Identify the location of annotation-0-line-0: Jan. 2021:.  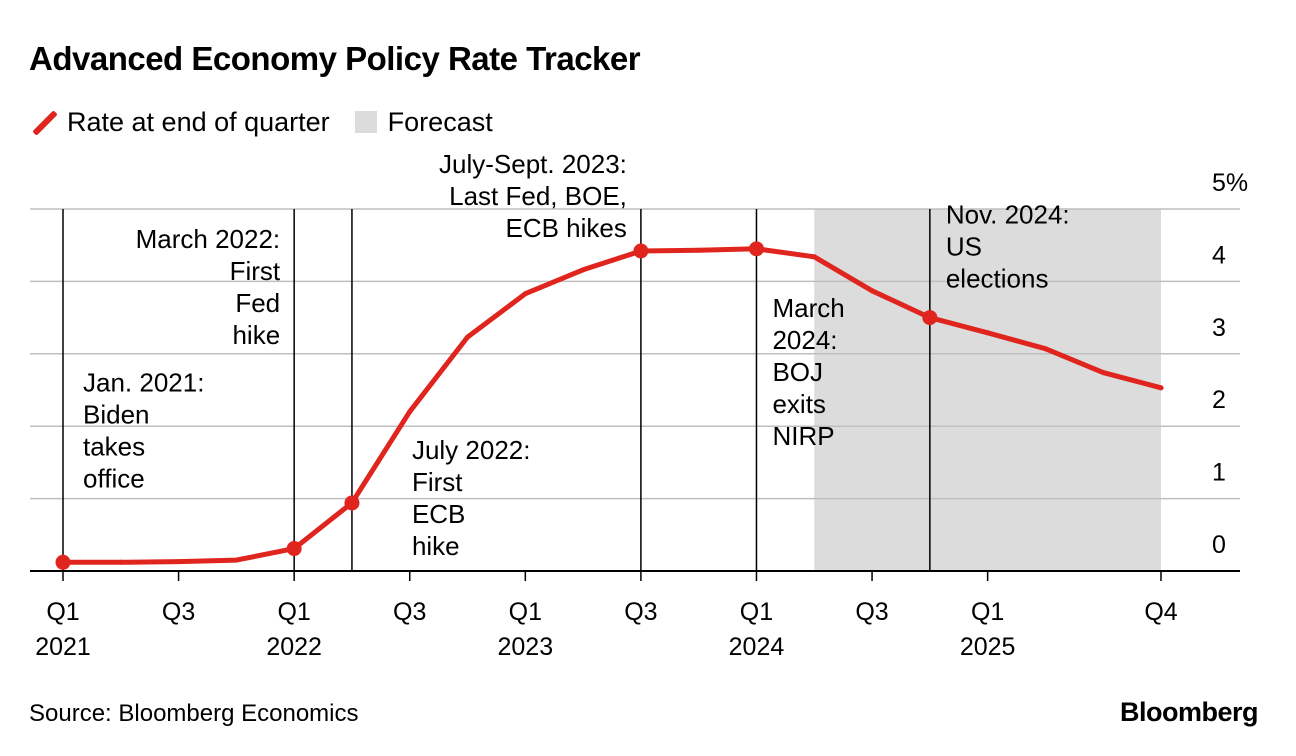
(143, 382).